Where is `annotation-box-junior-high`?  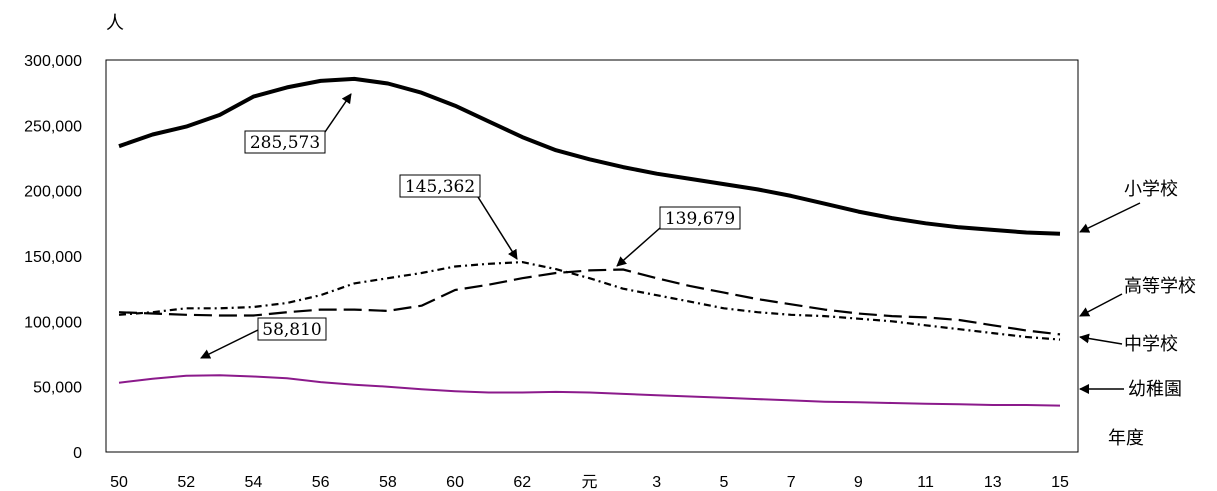
annotation-box-junior-high is located at coordinates (440, 186).